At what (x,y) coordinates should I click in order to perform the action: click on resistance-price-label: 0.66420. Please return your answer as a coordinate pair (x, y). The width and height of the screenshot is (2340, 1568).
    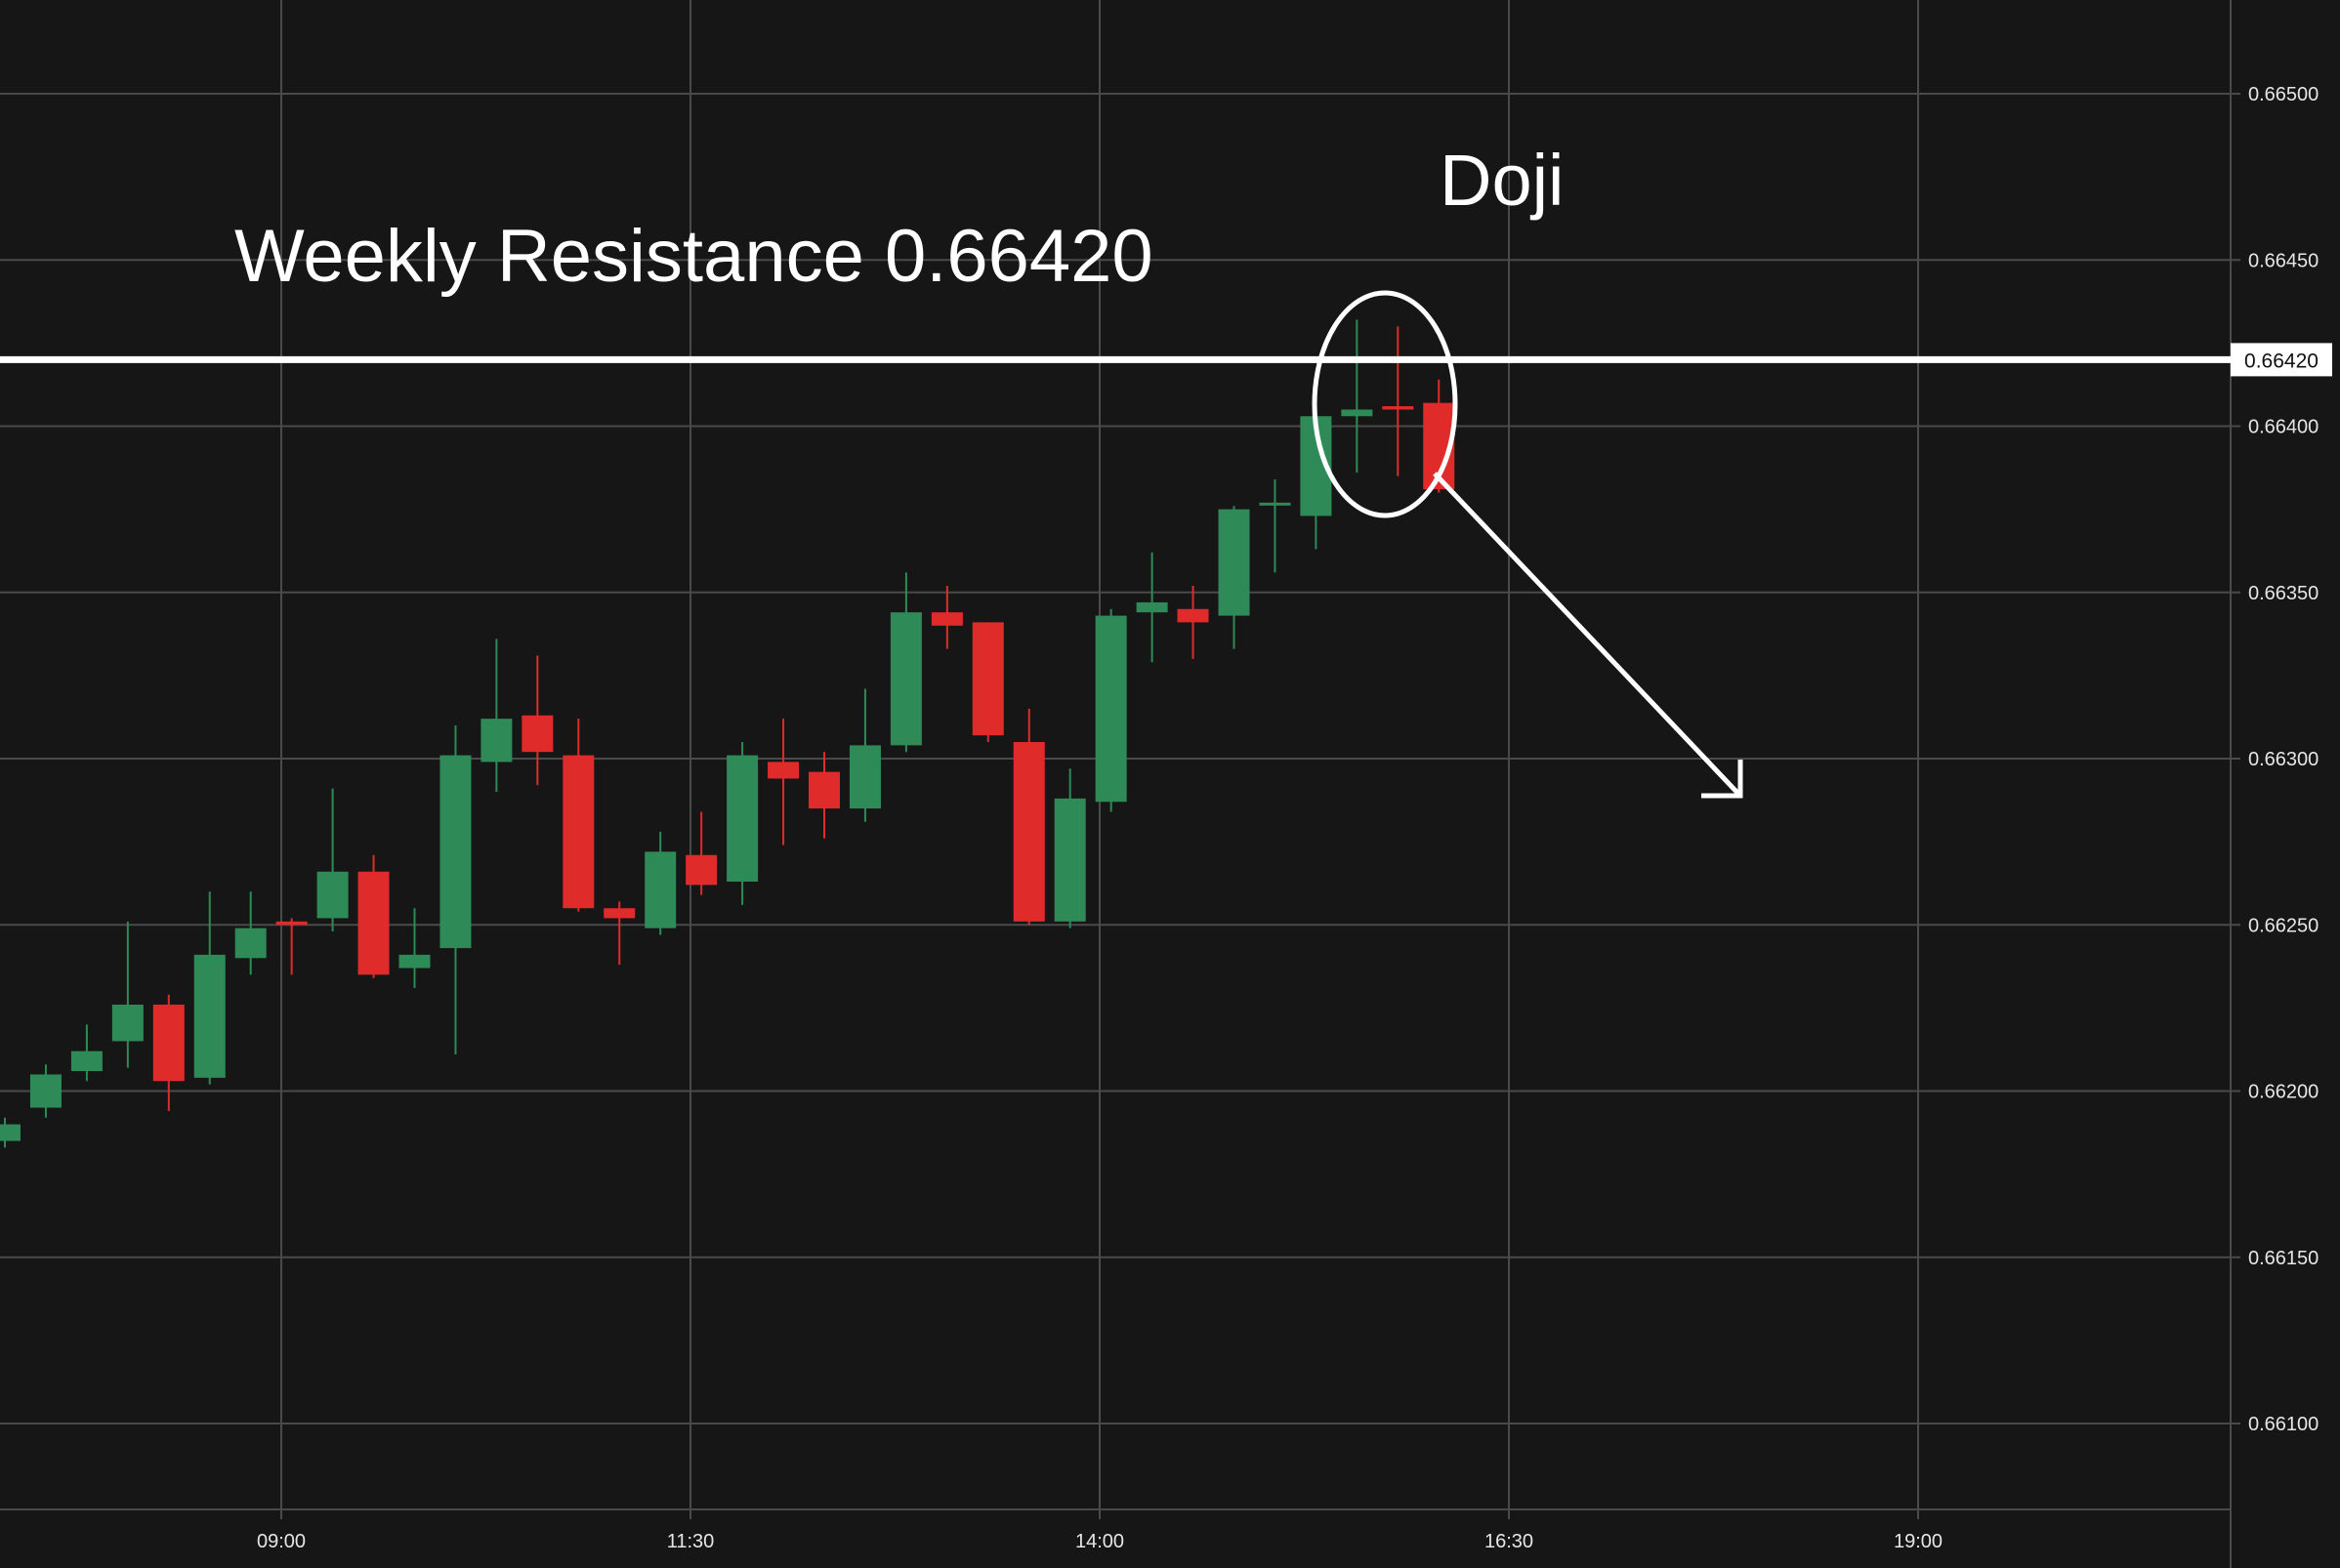
    Looking at the image, I should click on (2281, 361).